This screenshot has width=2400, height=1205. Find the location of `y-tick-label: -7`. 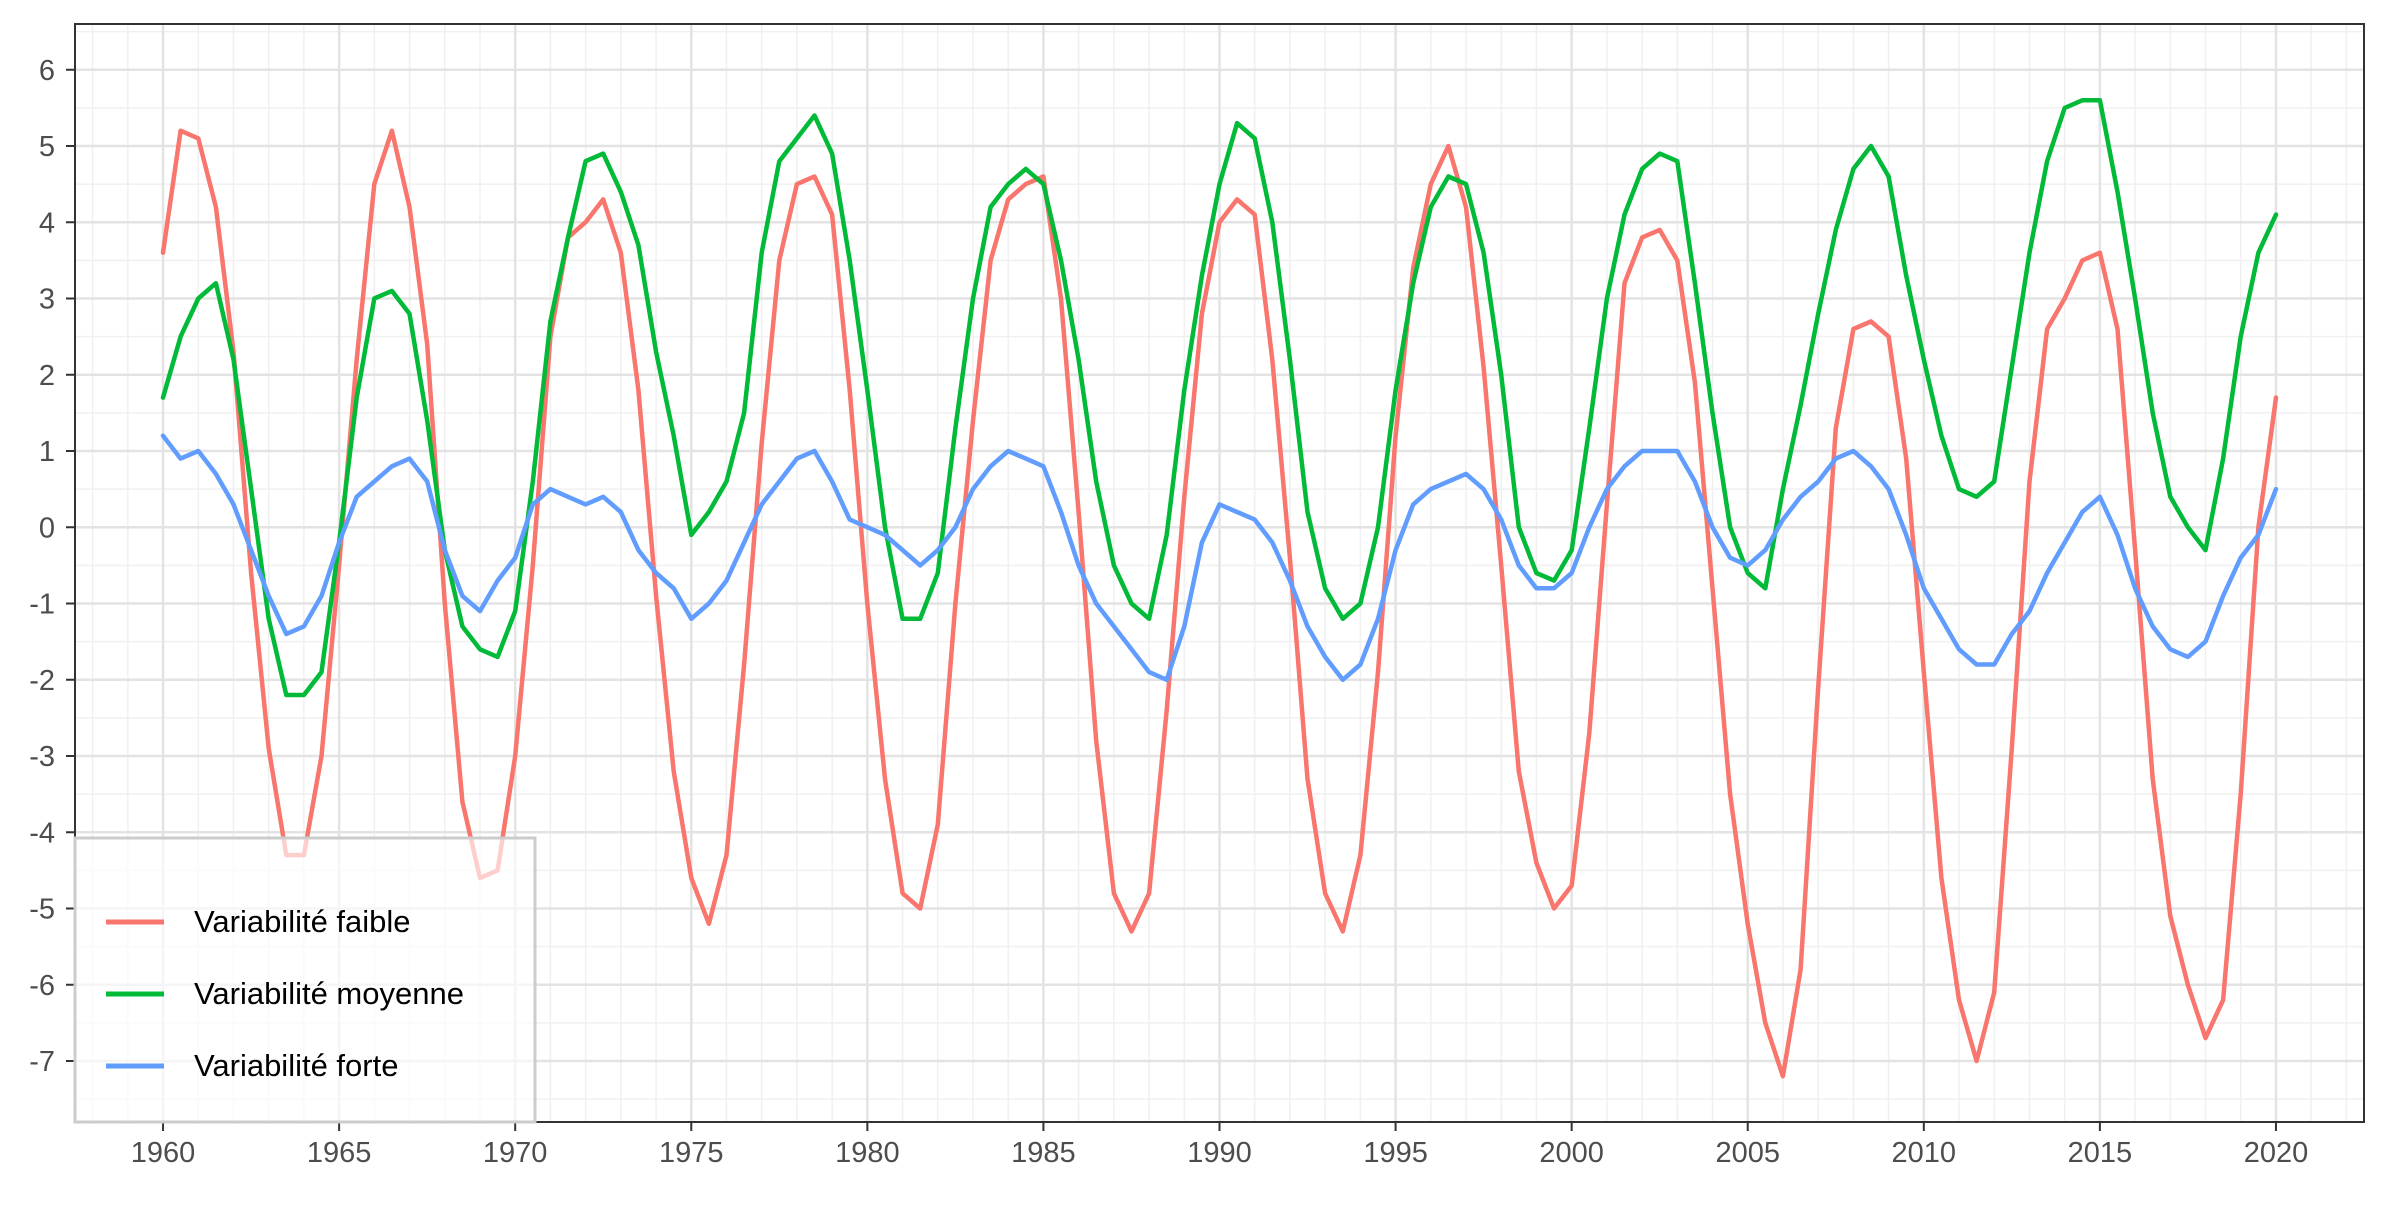

y-tick-label: -7 is located at coordinates (42, 1062).